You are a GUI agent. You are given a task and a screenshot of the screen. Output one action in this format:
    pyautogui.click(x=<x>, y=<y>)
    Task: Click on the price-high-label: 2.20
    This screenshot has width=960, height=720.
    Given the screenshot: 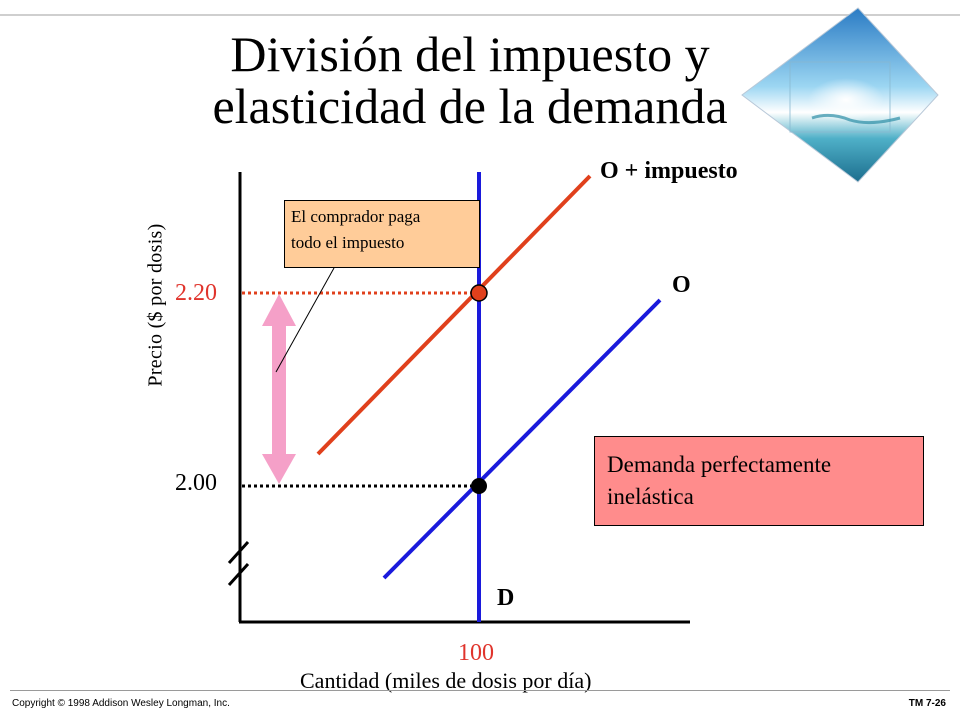 What is the action you would take?
    pyautogui.click(x=196, y=293)
    